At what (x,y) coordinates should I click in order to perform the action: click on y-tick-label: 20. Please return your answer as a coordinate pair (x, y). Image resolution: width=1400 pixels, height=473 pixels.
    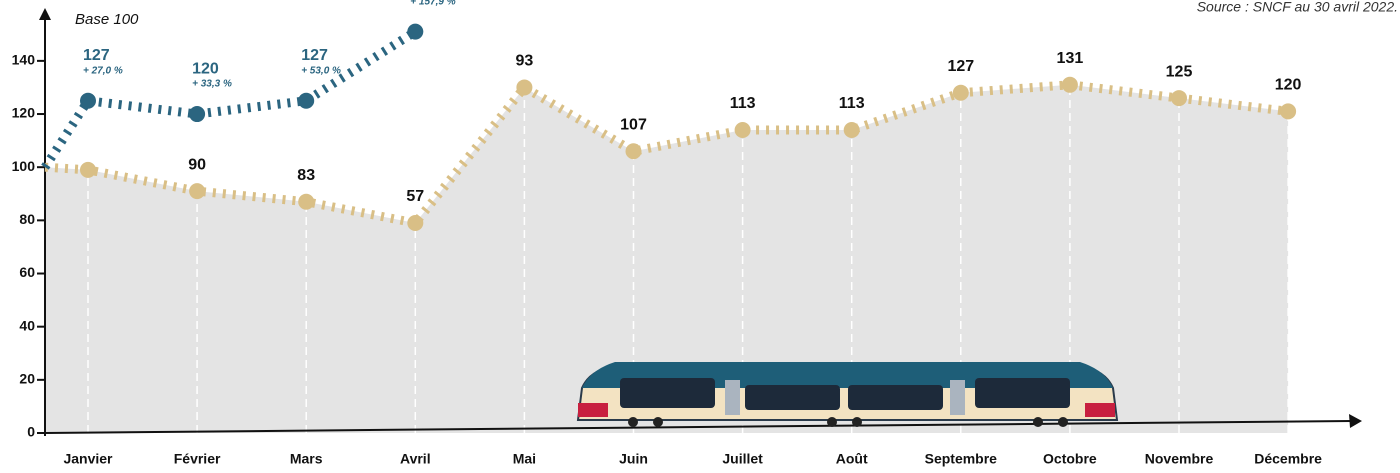
    Looking at the image, I should click on (27, 379).